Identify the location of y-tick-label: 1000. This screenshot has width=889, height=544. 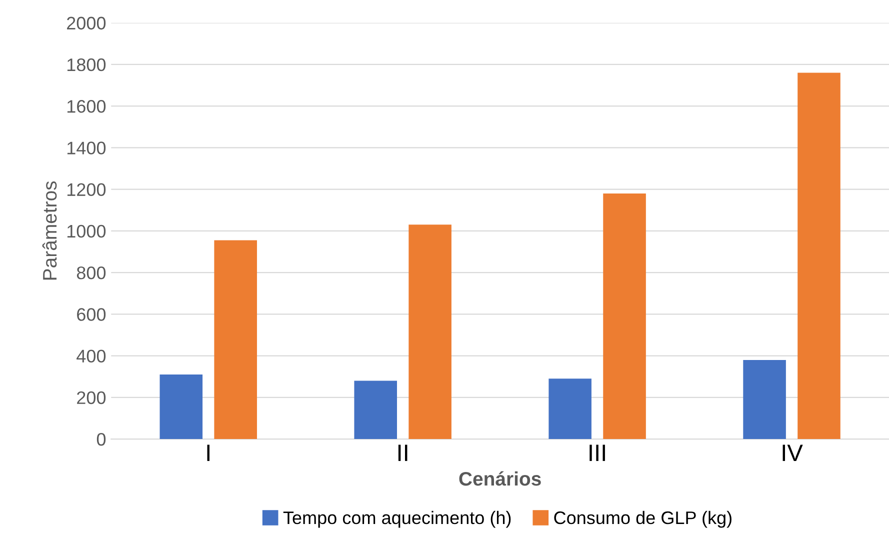
(86, 231).